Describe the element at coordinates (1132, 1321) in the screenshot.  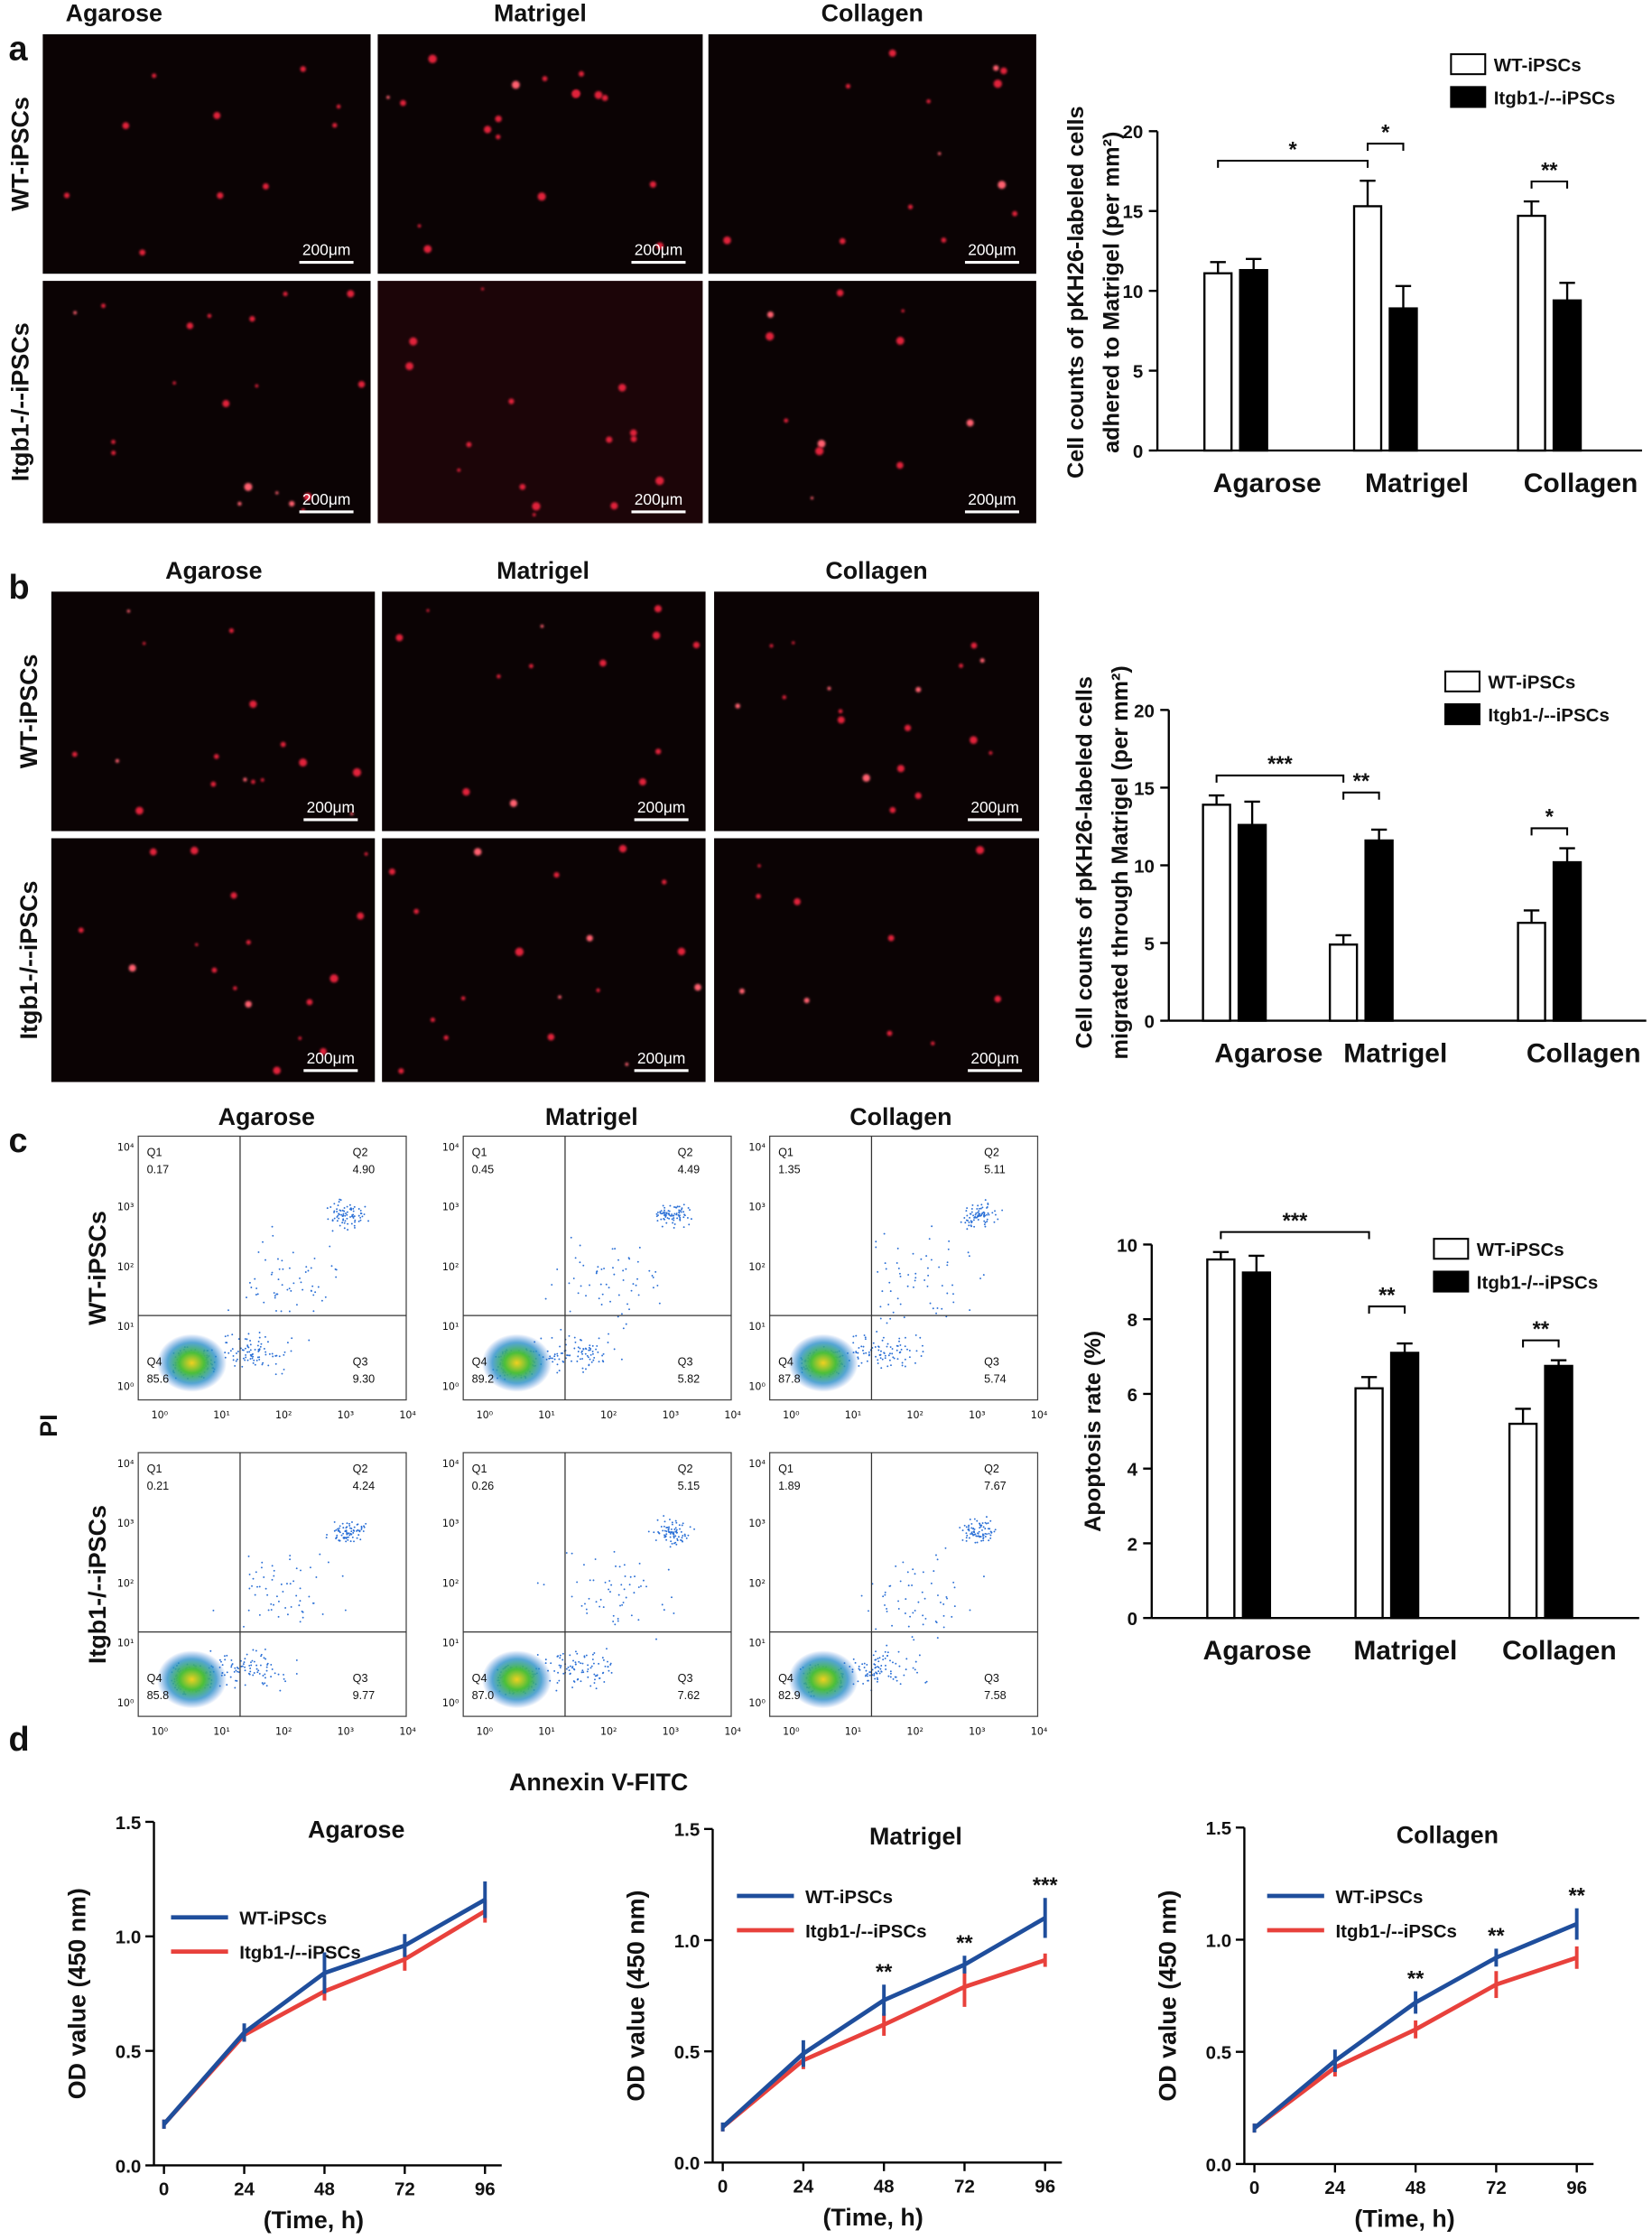
I see `y-tick-label: 8` at that location.